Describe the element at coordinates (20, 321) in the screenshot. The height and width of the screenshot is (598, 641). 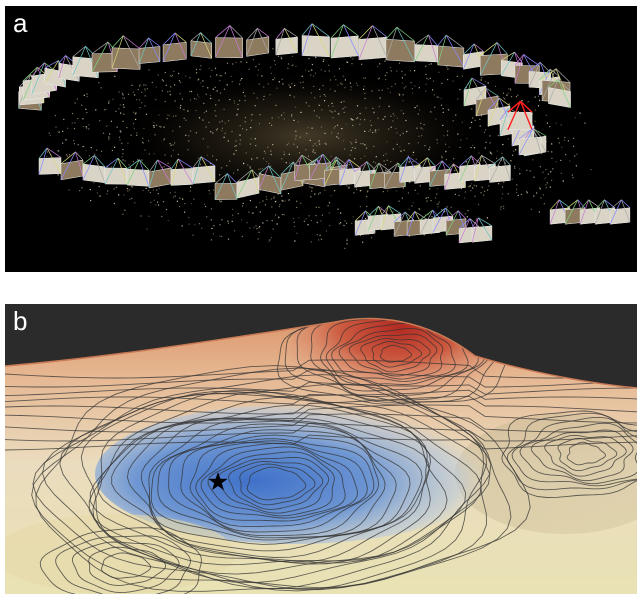
I see `panel-b-label: b` at that location.